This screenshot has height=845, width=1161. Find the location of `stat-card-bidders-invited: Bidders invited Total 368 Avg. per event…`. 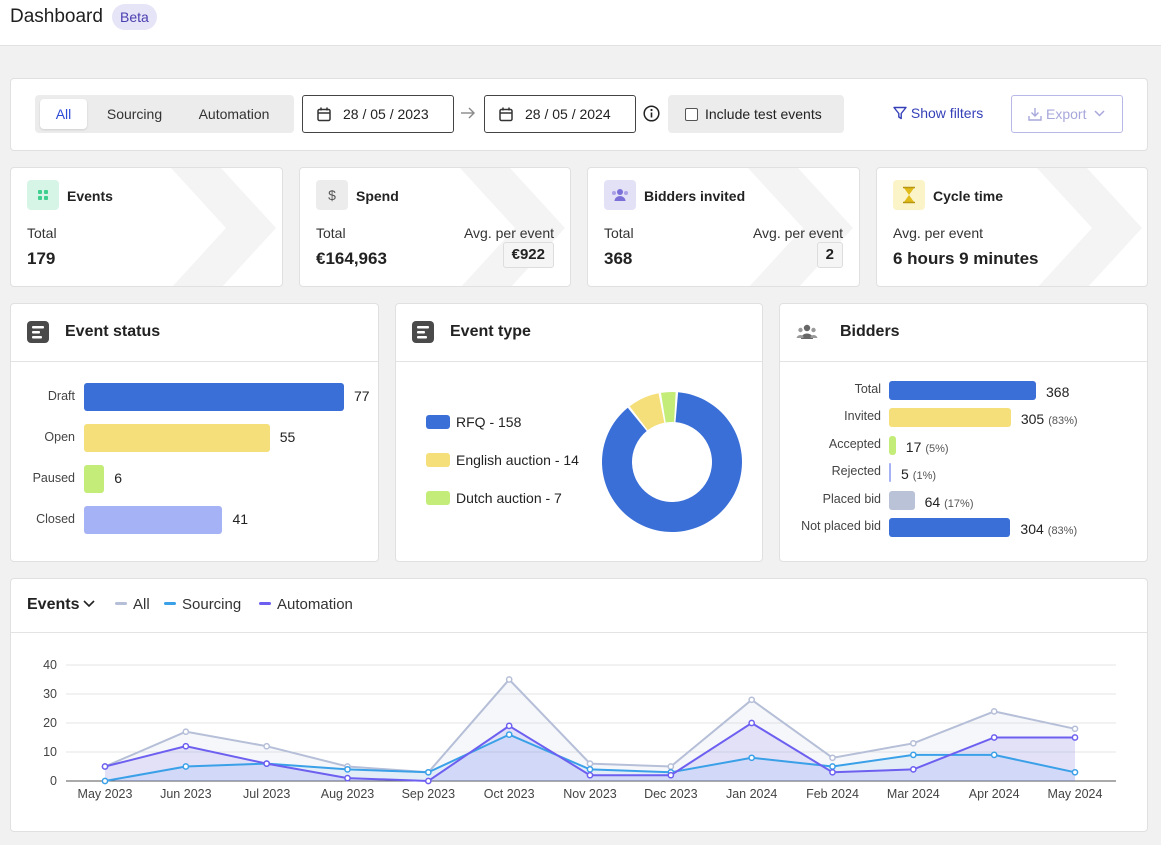

stat-card-bidders-invited: Bidders invited Total 368 Avg. per event… is located at coordinates (723, 227).